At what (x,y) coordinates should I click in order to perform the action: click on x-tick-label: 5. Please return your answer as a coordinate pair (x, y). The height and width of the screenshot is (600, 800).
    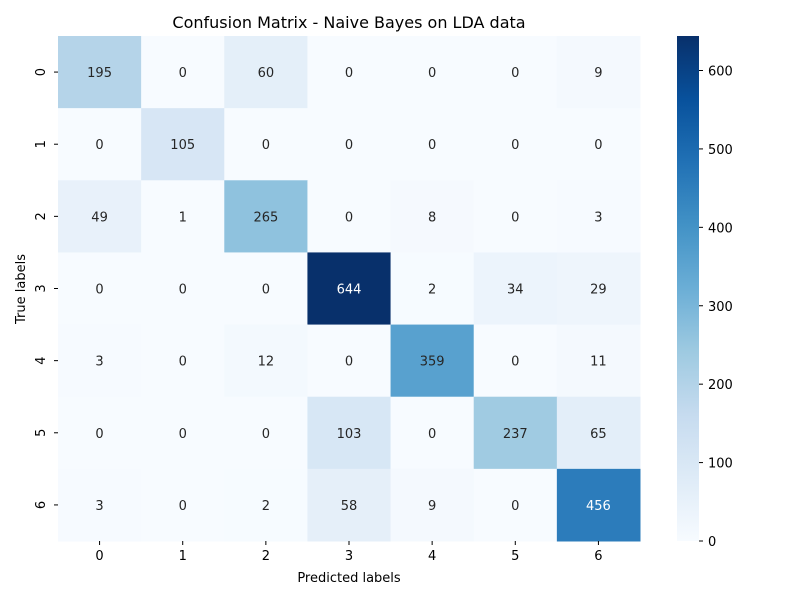
    Looking at the image, I should click on (515, 556).